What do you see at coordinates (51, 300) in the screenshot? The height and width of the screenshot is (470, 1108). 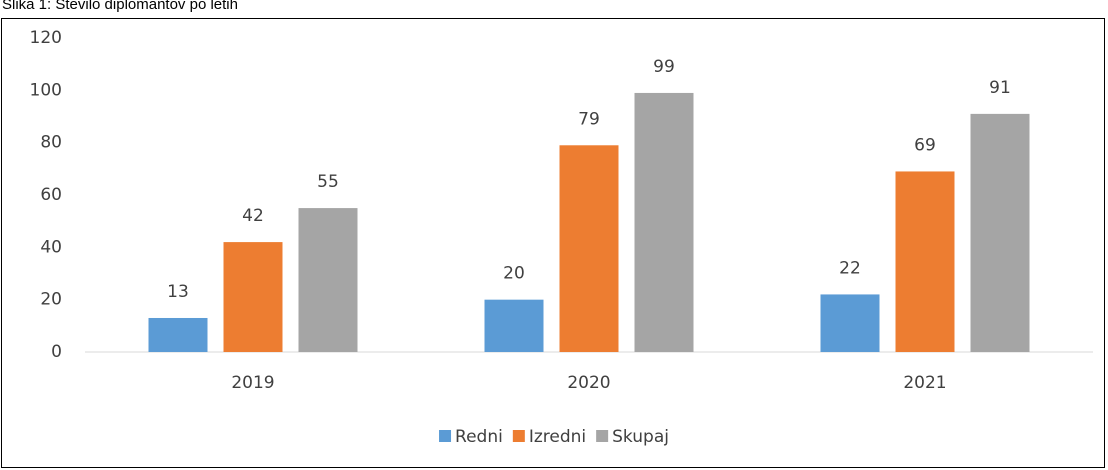 I see `y-tick-label: 20` at bounding box center [51, 300].